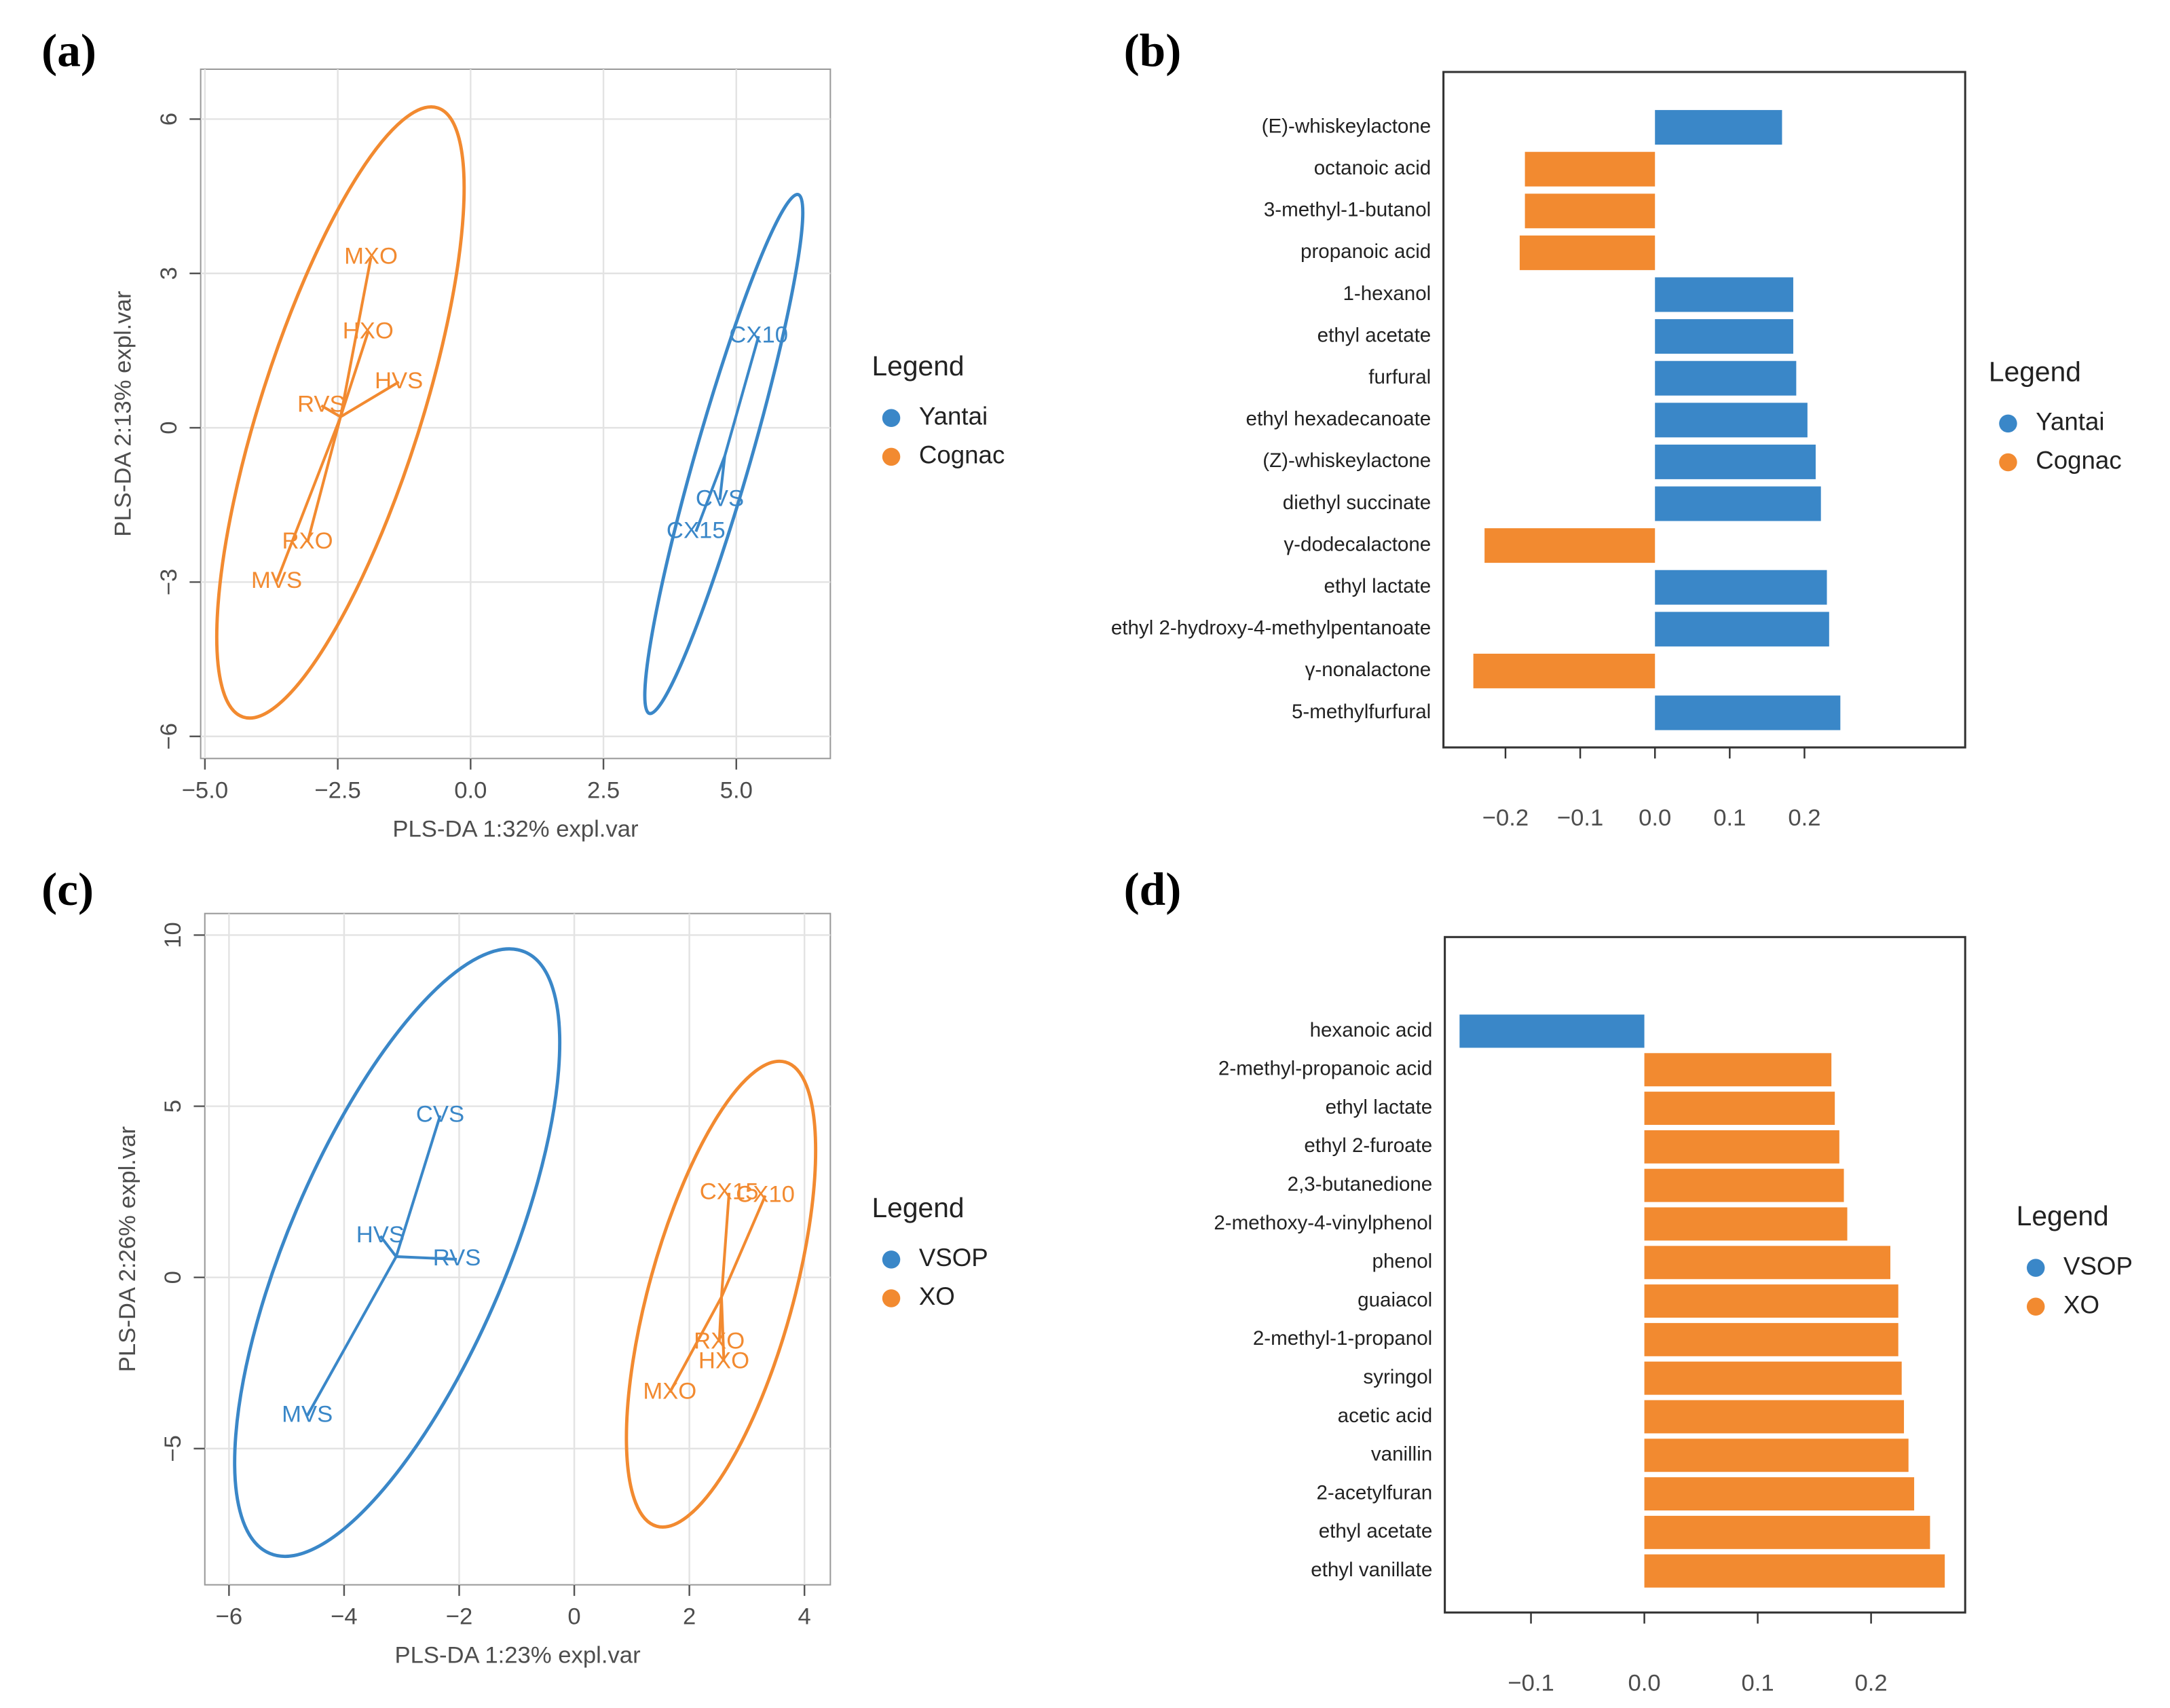  Describe the element at coordinates (962, 455) in the screenshot. I see `legend-label: Cognac` at that location.